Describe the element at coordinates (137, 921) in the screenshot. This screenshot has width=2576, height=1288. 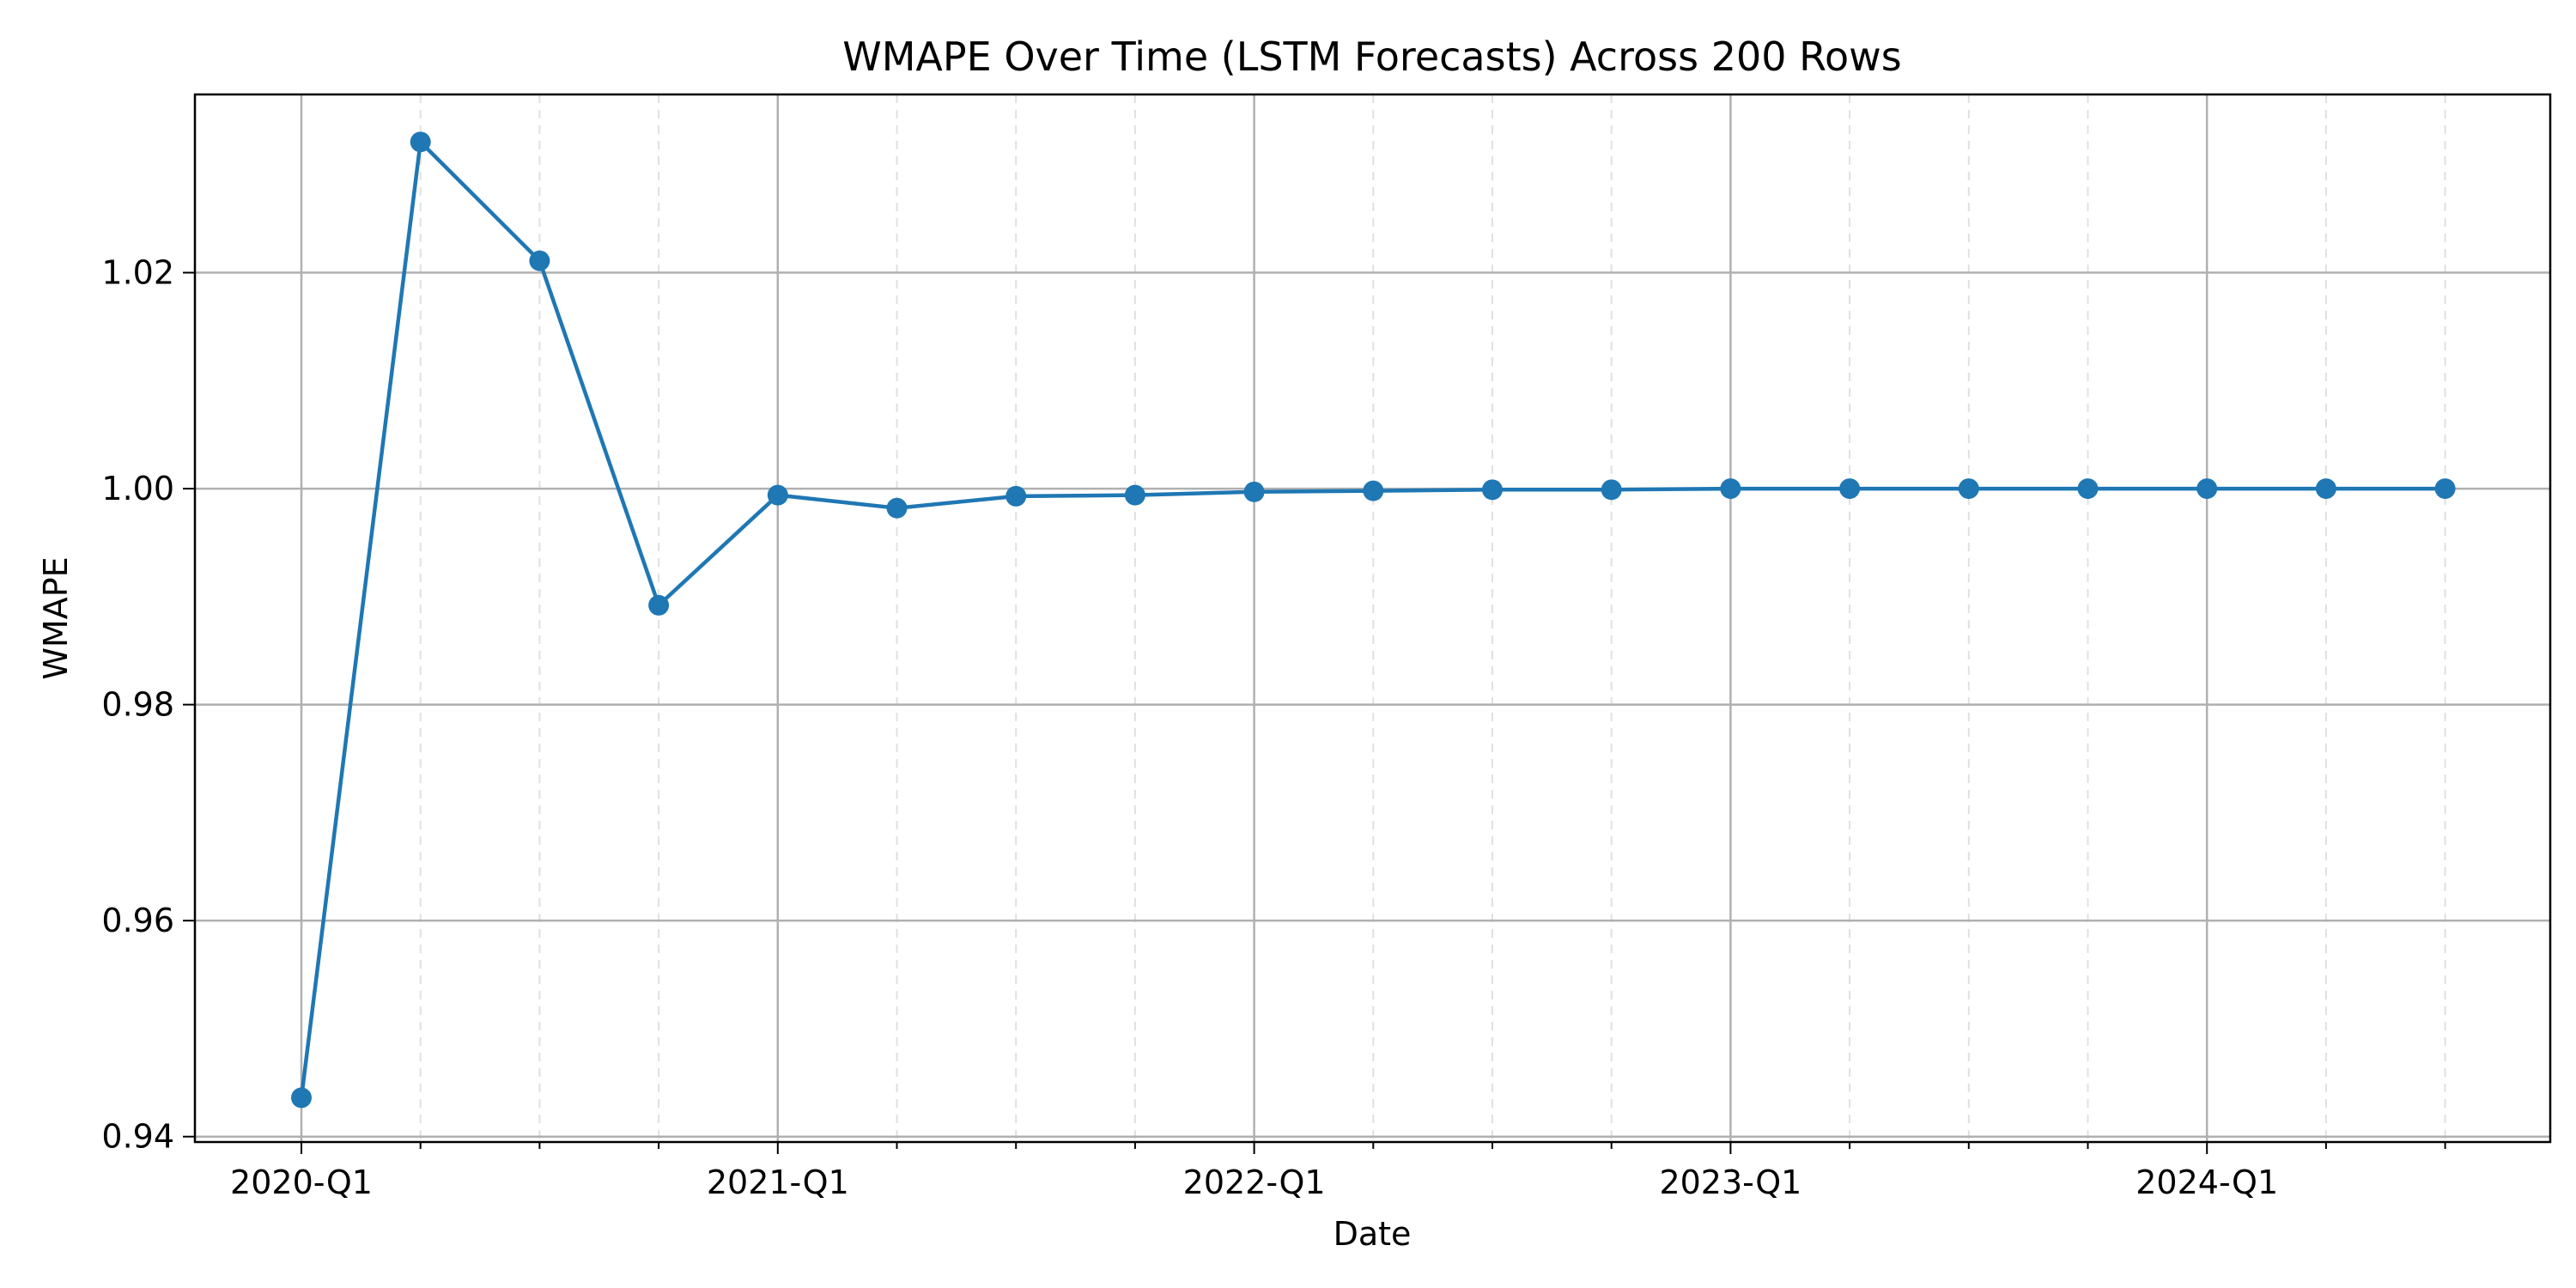
I see `y-tick-label: 0.96` at that location.